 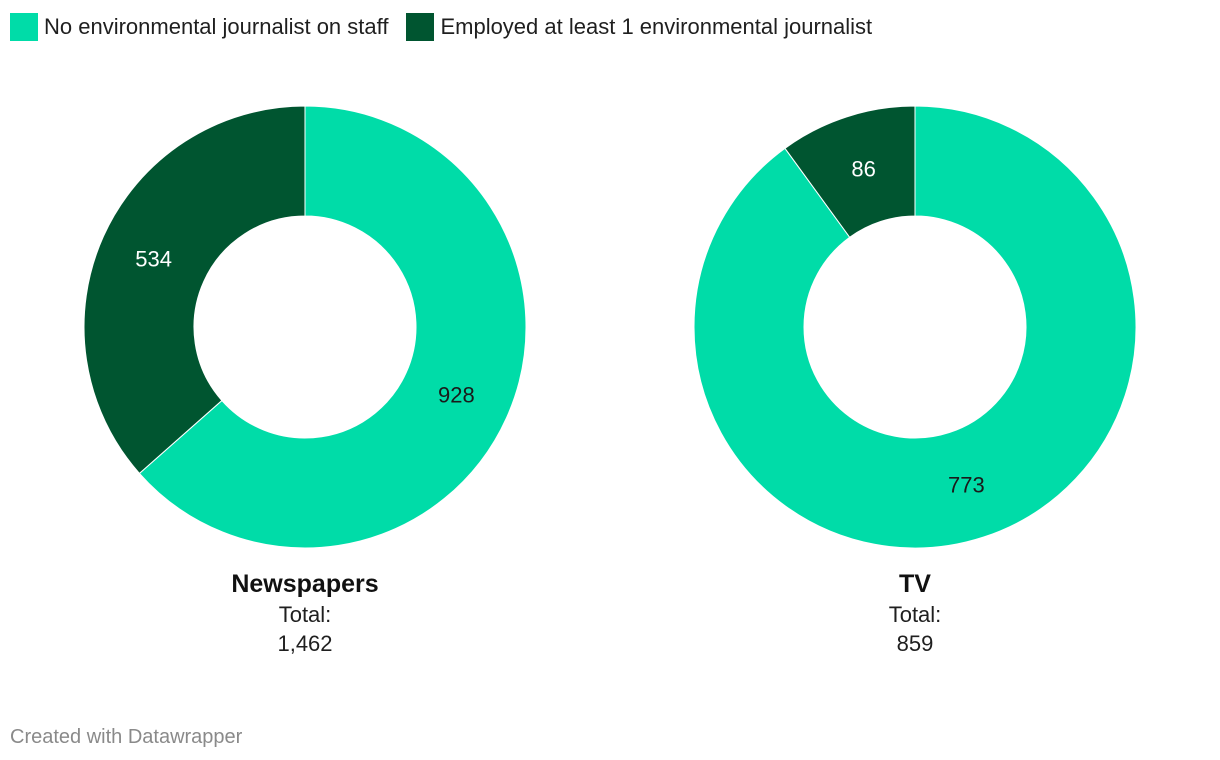 I want to click on donut-value-label-tv-employed-env-journalist: 86, so click(x=863, y=169).